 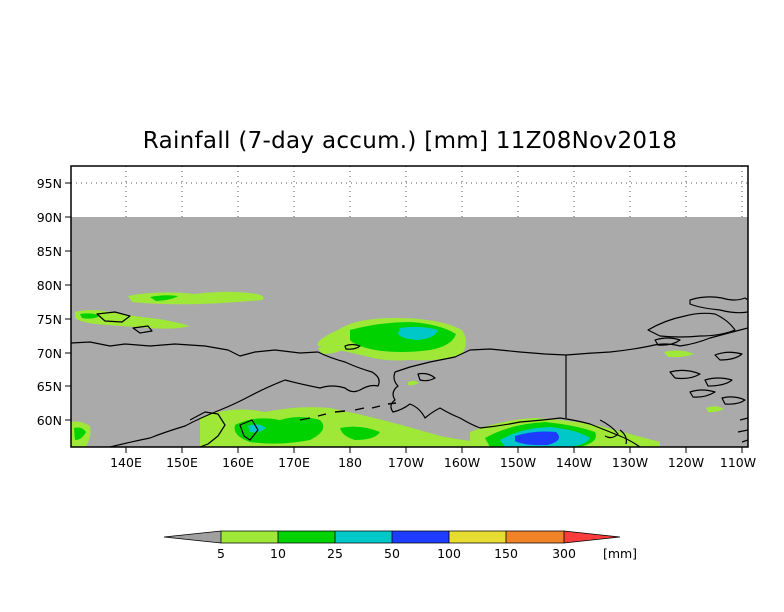 What do you see at coordinates (49, 420) in the screenshot?
I see `lat-label: 60N` at bounding box center [49, 420].